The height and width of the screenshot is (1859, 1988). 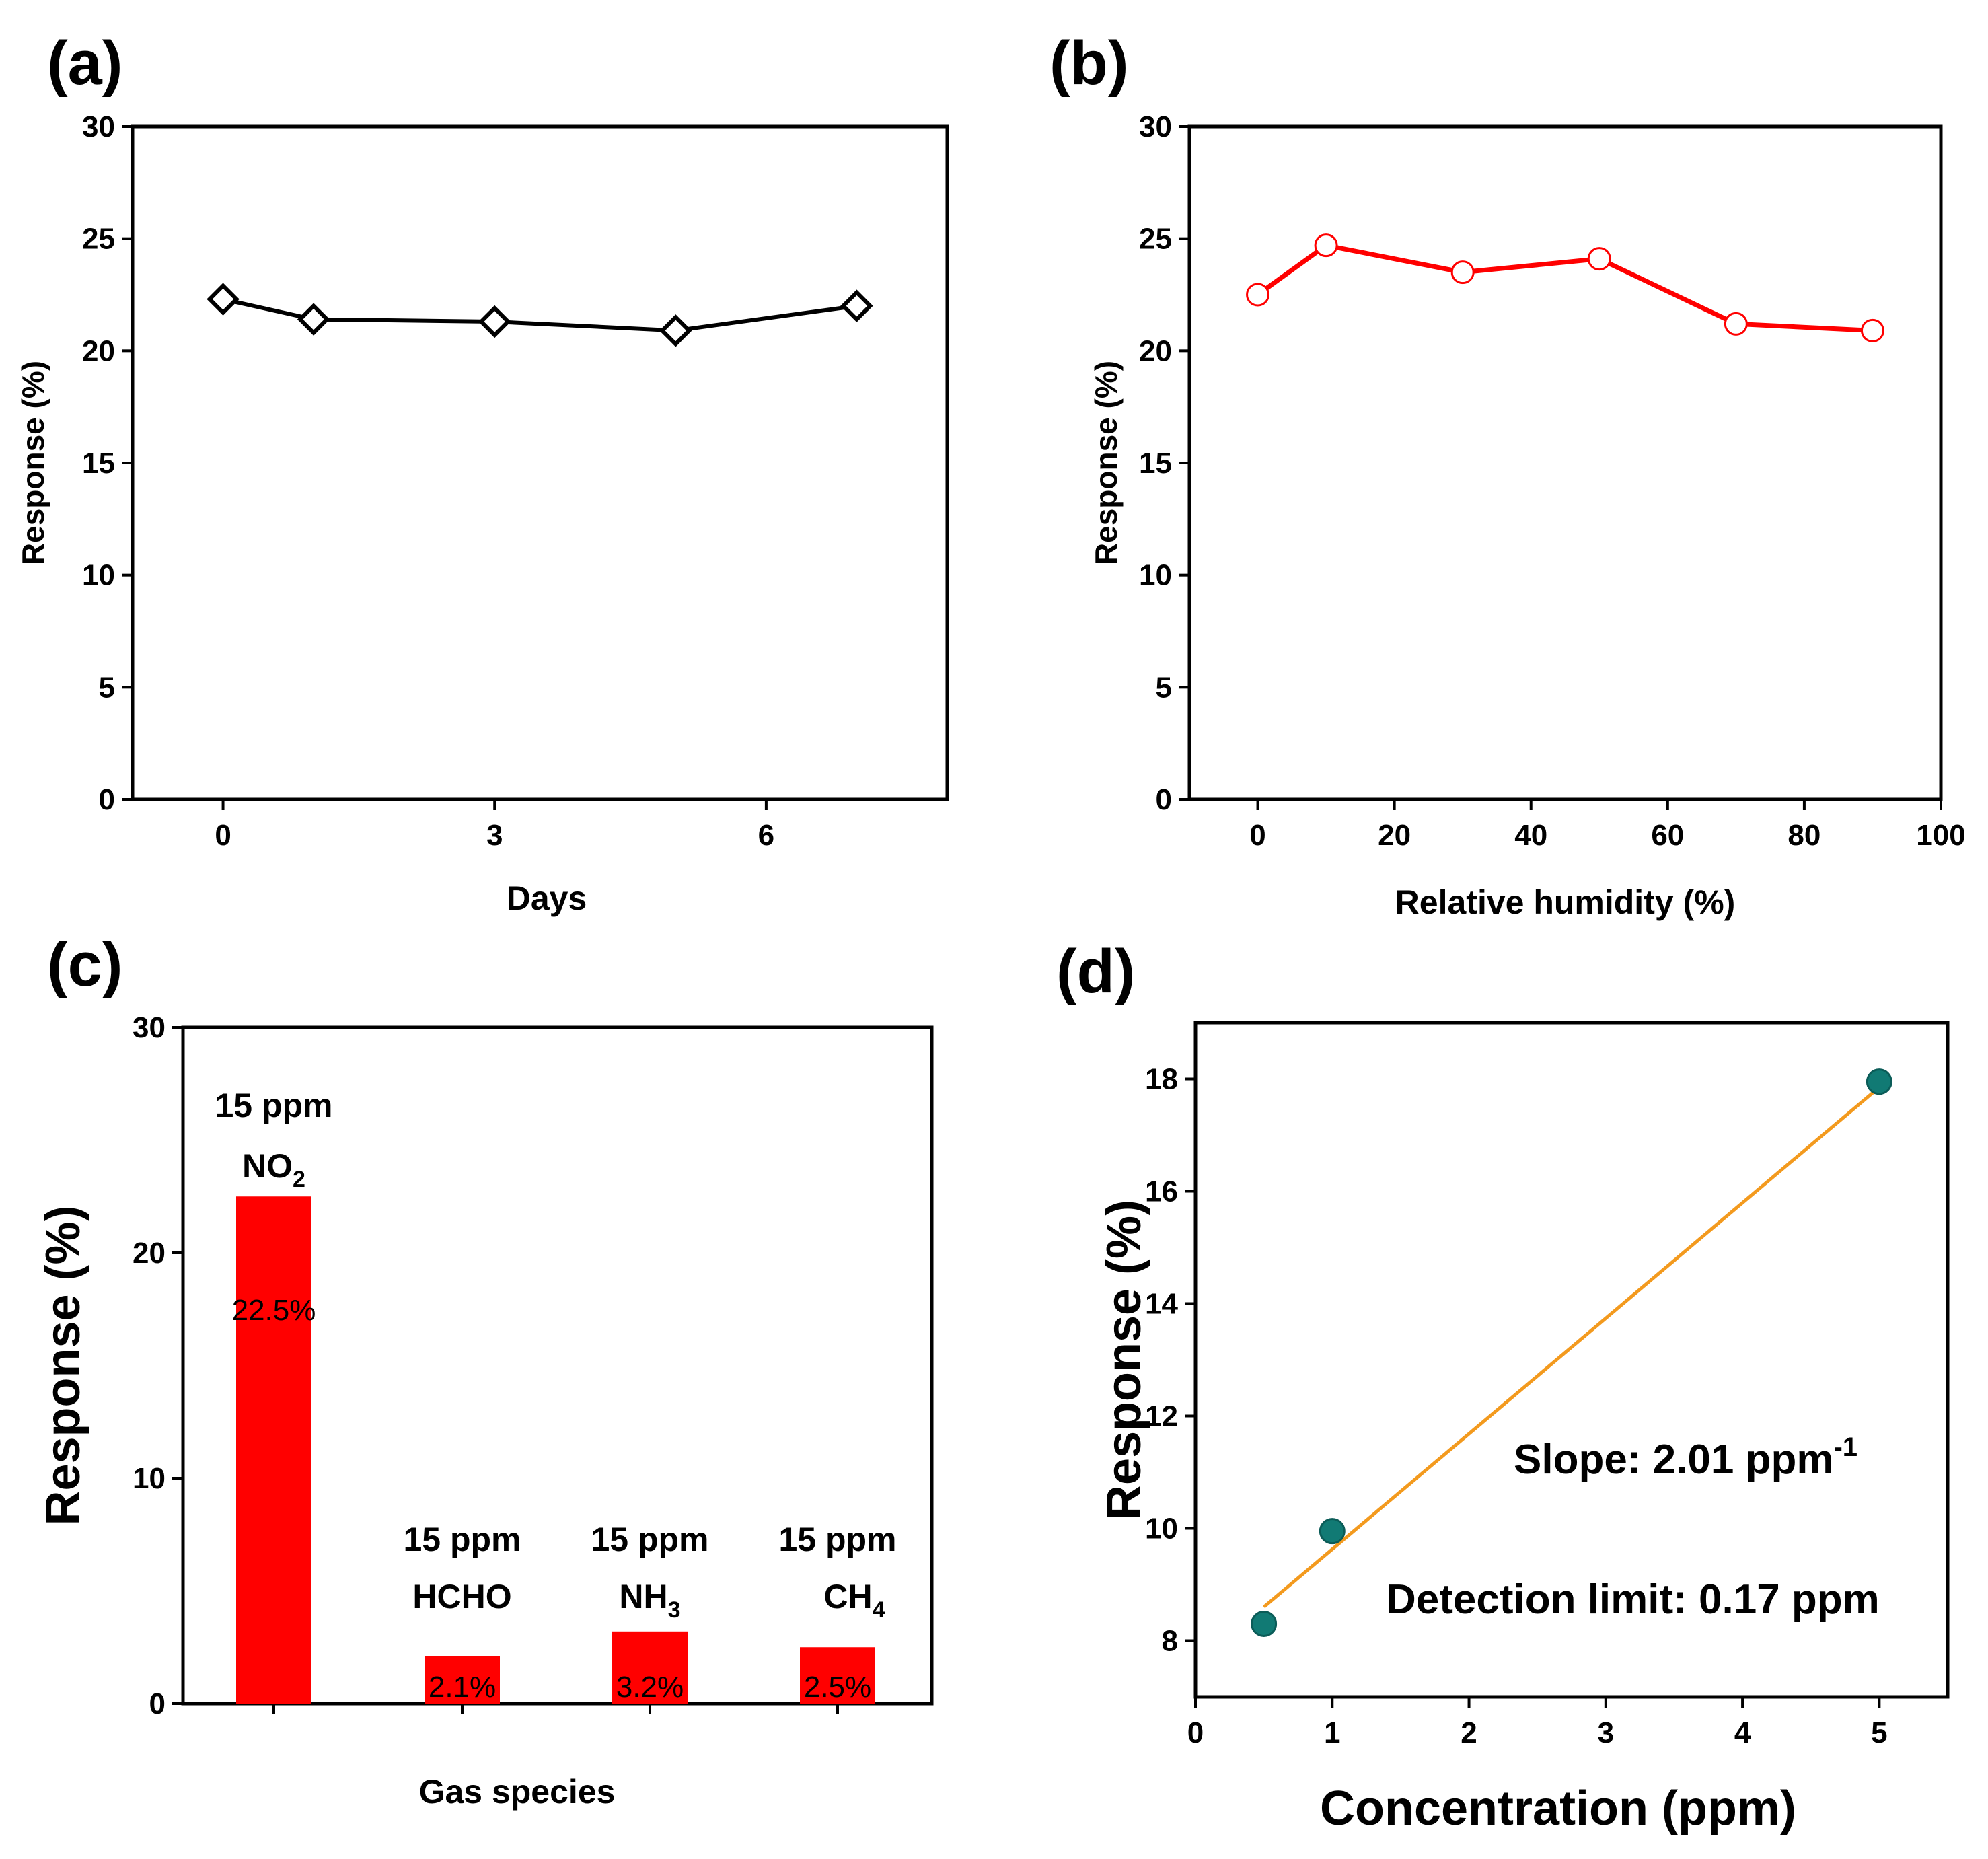 What do you see at coordinates (838, 1687) in the screenshot?
I see `bar-value-label-c: 2.5%` at bounding box center [838, 1687].